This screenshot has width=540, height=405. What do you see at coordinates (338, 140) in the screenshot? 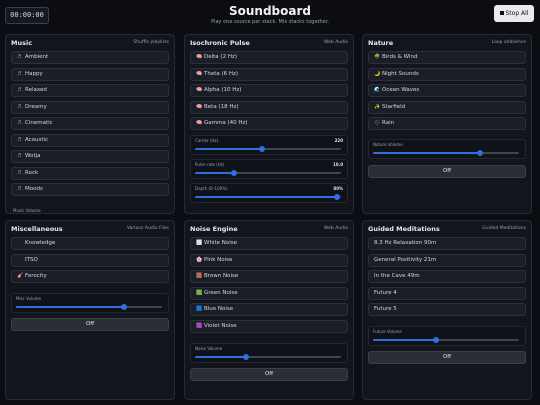
I see `carrier-value: 220` at bounding box center [338, 140].